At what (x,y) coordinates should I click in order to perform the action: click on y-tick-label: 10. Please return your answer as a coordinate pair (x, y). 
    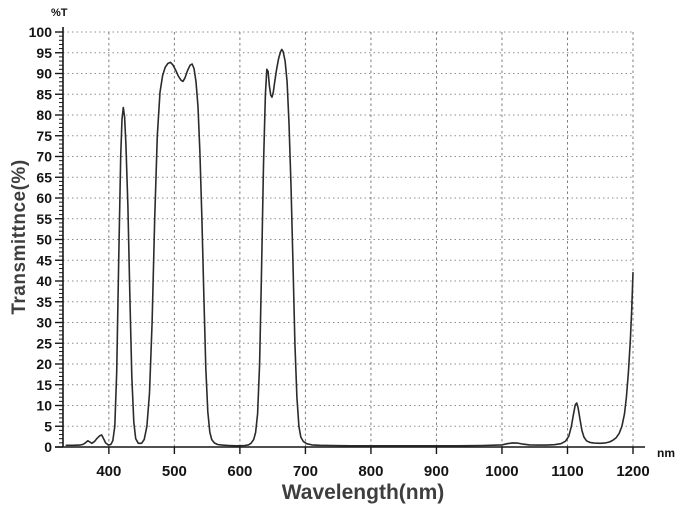
    Looking at the image, I should click on (44, 406).